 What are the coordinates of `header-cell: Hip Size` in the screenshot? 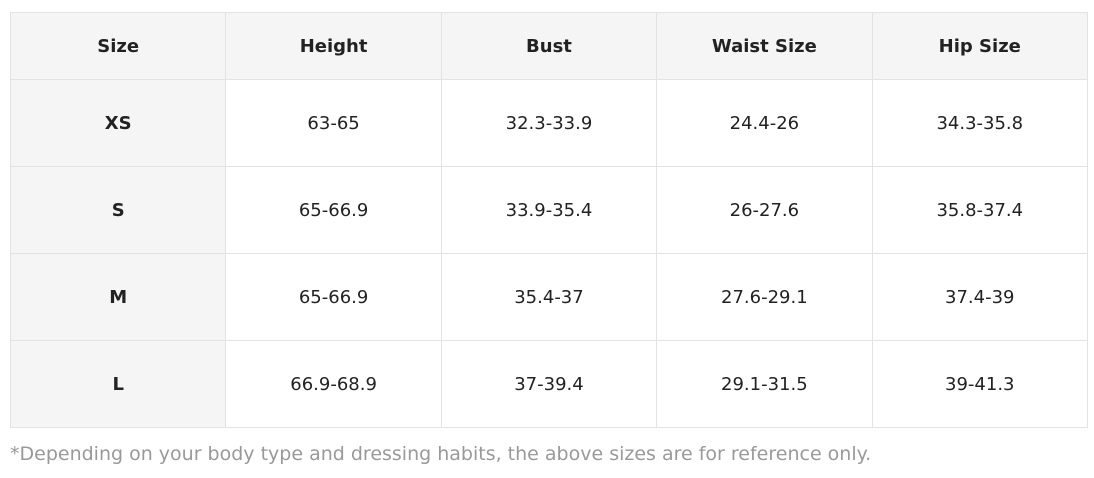 It's located at (980, 46).